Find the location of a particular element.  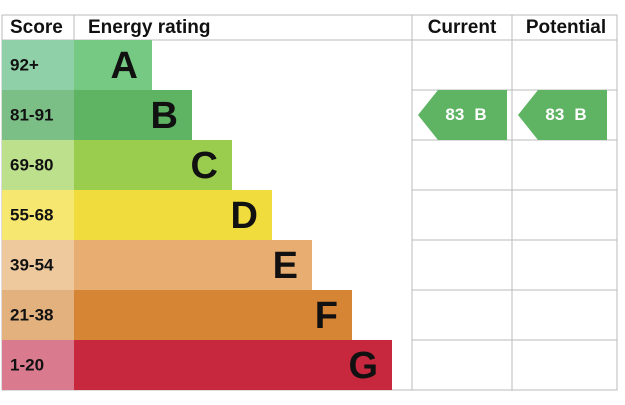

band-letter: D is located at coordinates (244, 216).